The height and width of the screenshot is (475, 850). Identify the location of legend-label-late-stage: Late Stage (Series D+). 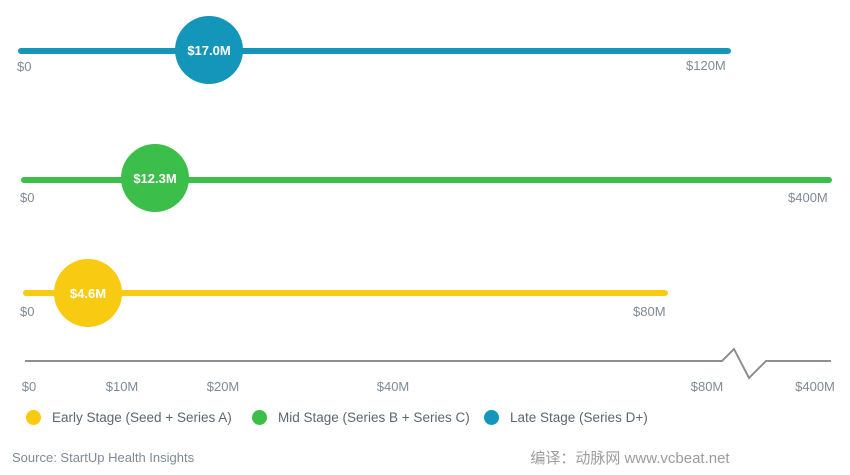
(579, 417).